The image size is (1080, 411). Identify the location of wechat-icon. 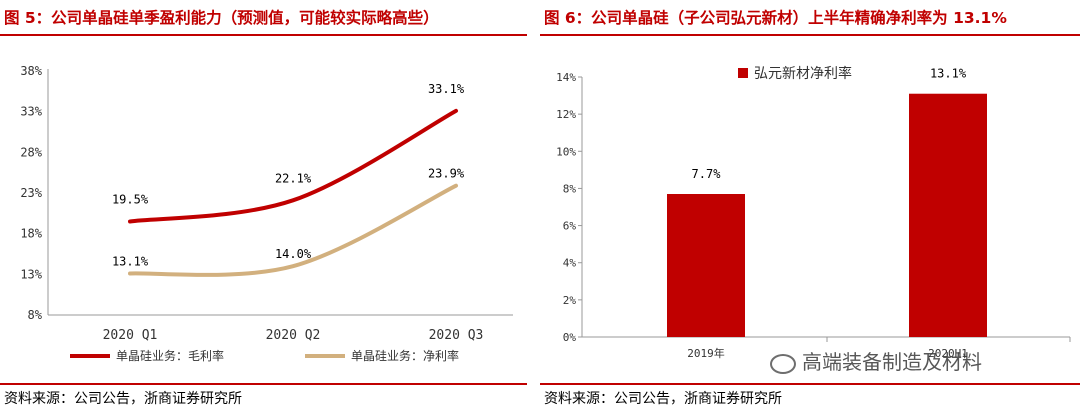
(783, 363).